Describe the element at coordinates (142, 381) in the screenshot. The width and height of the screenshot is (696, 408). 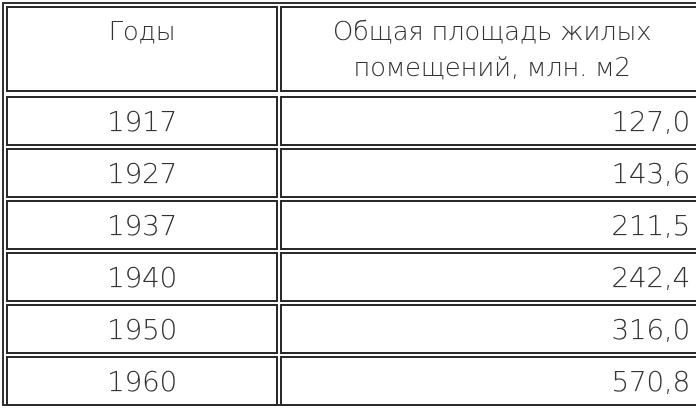
I see `table-cell-year: 1960` at that location.